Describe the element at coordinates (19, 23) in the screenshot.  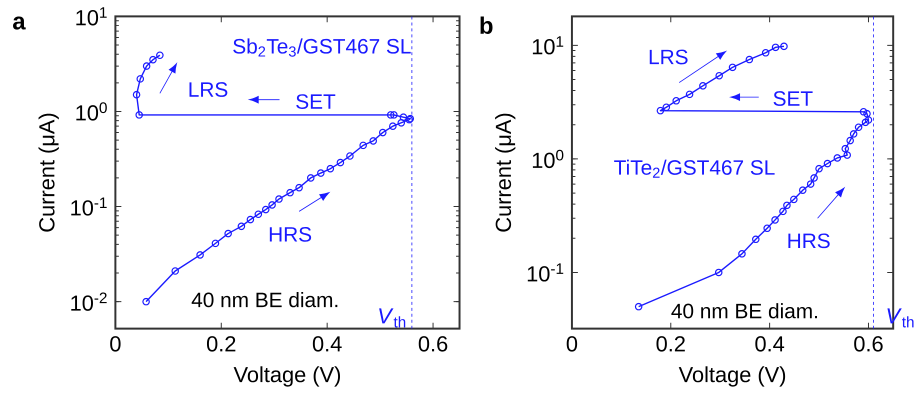
I see `chart-title: a` at that location.